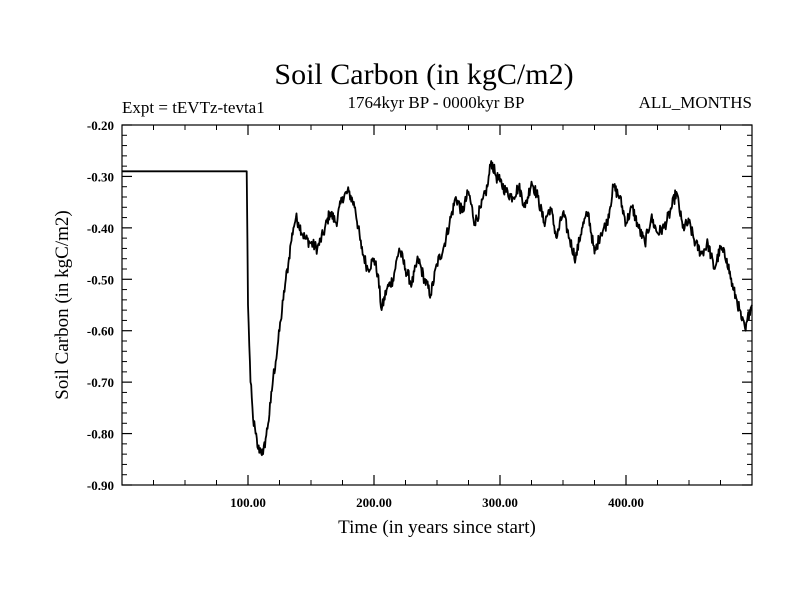  I want to click on x-tick-label: 400.00, so click(626, 502).